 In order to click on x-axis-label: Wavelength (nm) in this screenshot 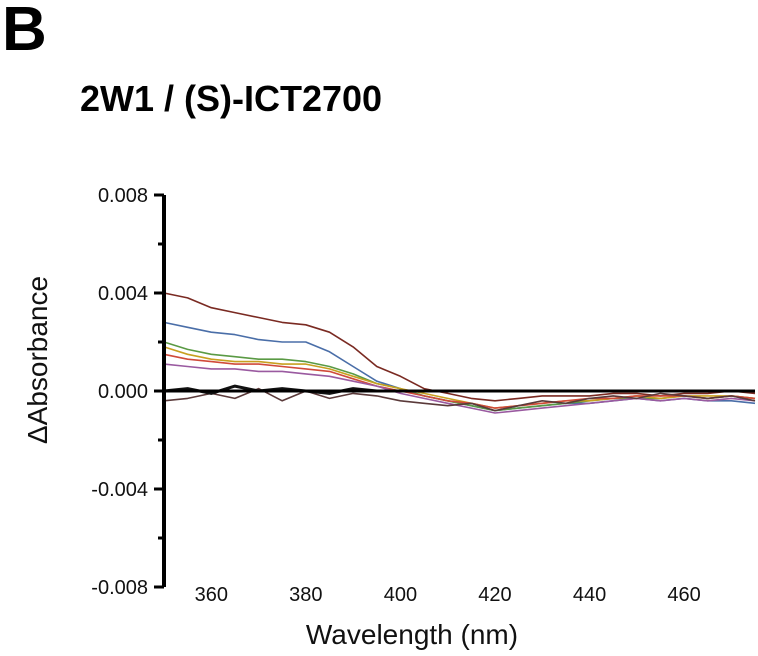, I will do `click(412, 634)`.